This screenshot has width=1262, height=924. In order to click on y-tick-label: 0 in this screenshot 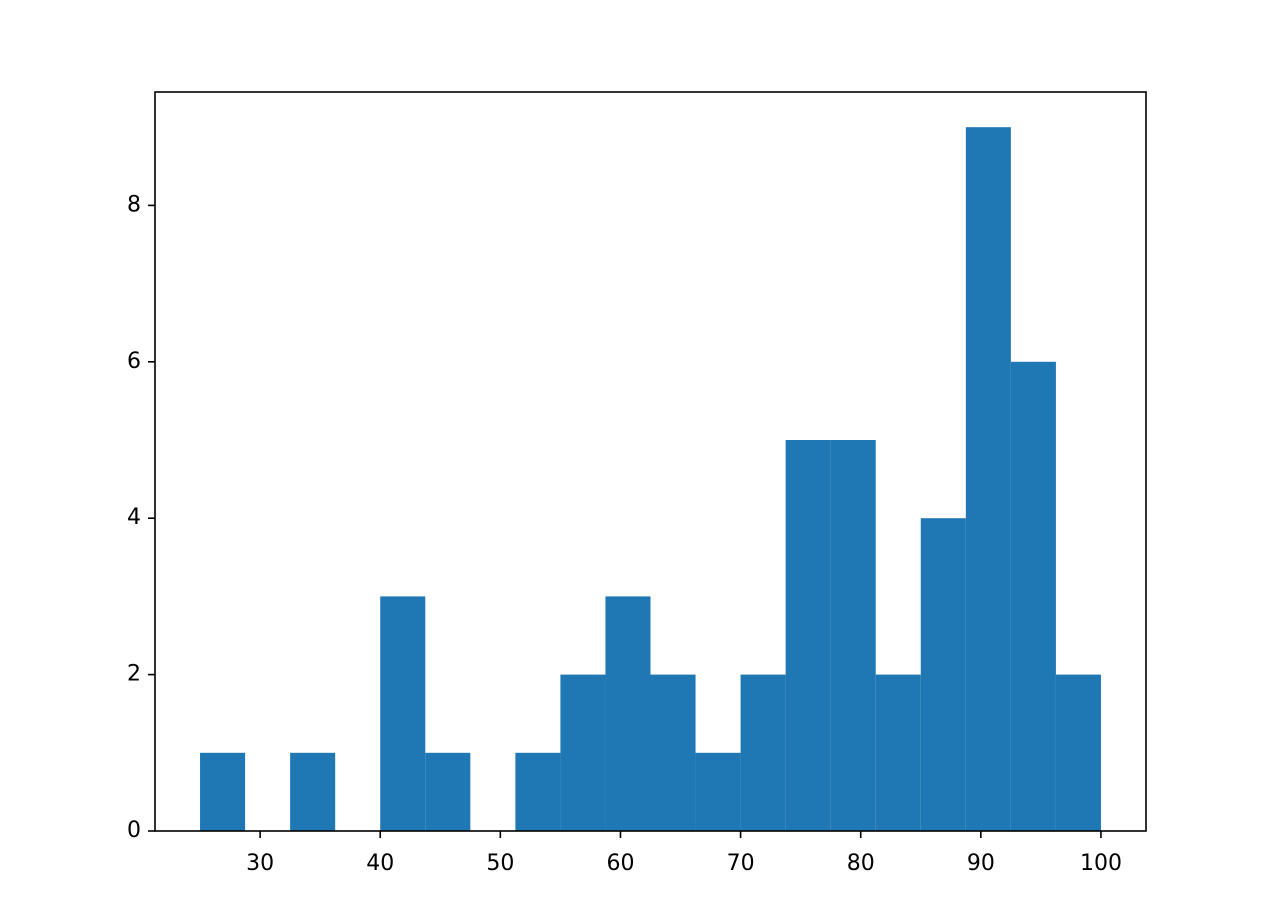, I will do `click(134, 830)`.